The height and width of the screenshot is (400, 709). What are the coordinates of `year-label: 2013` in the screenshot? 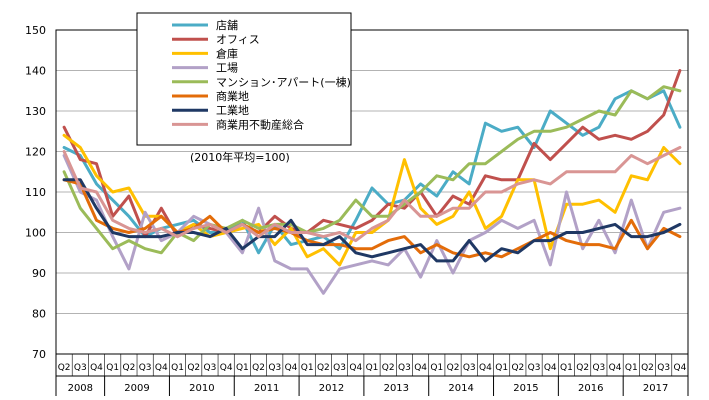 It's located at (396, 388).